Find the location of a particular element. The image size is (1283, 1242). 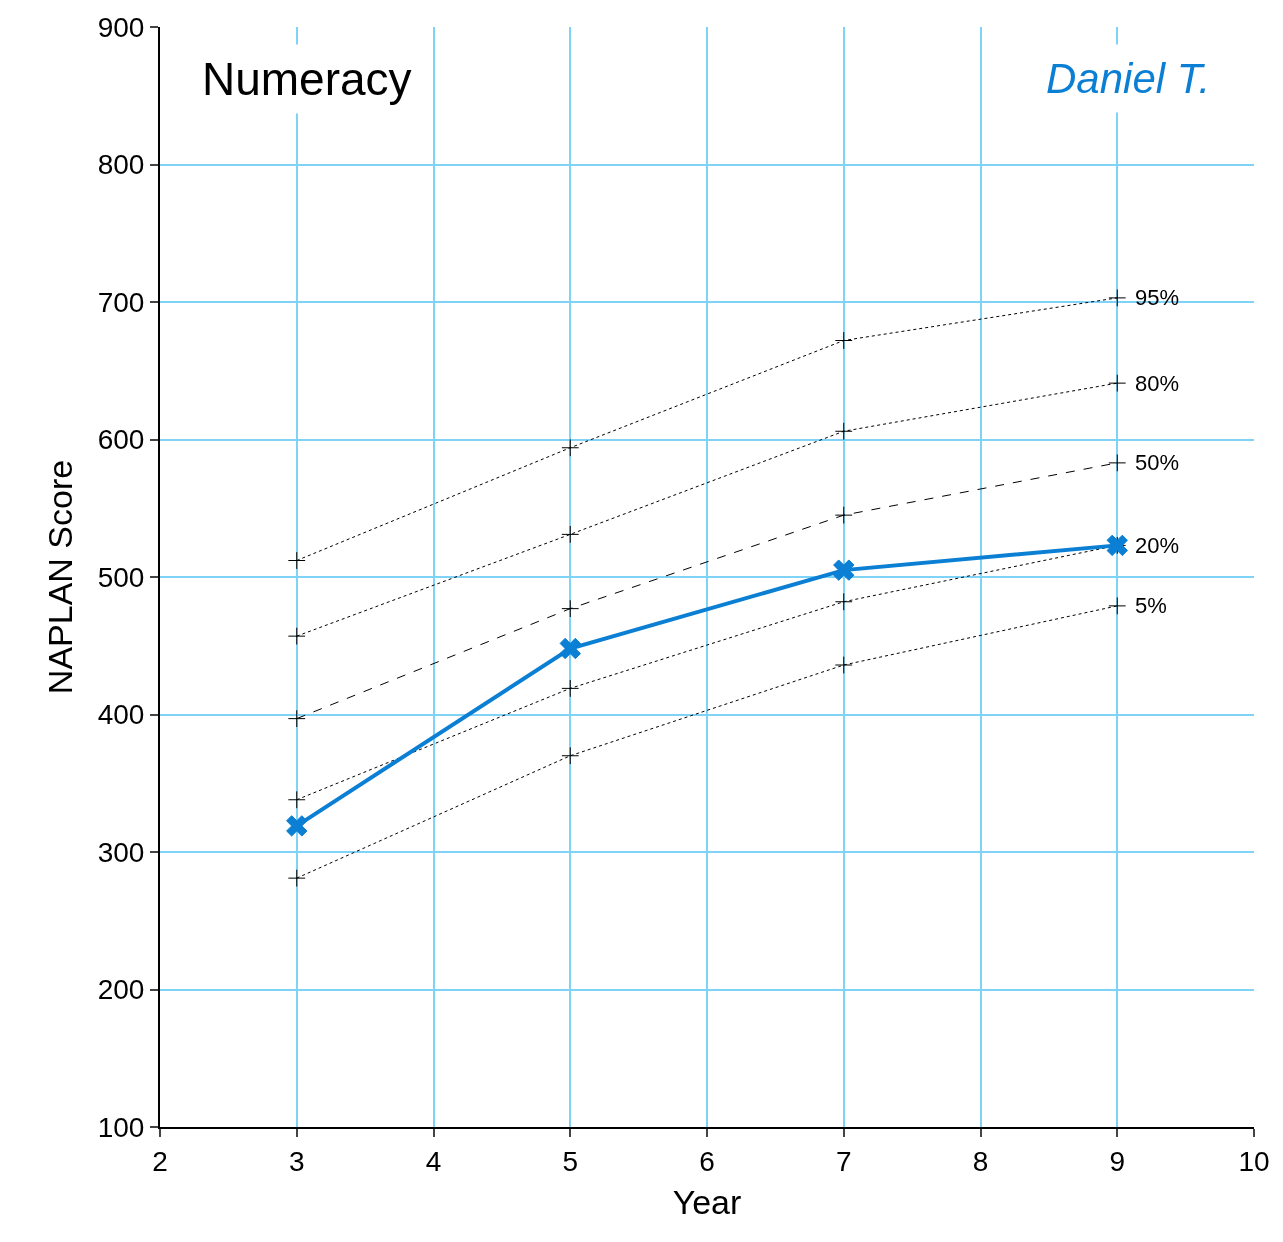

x-tick-label: 9 is located at coordinates (1117, 1161).